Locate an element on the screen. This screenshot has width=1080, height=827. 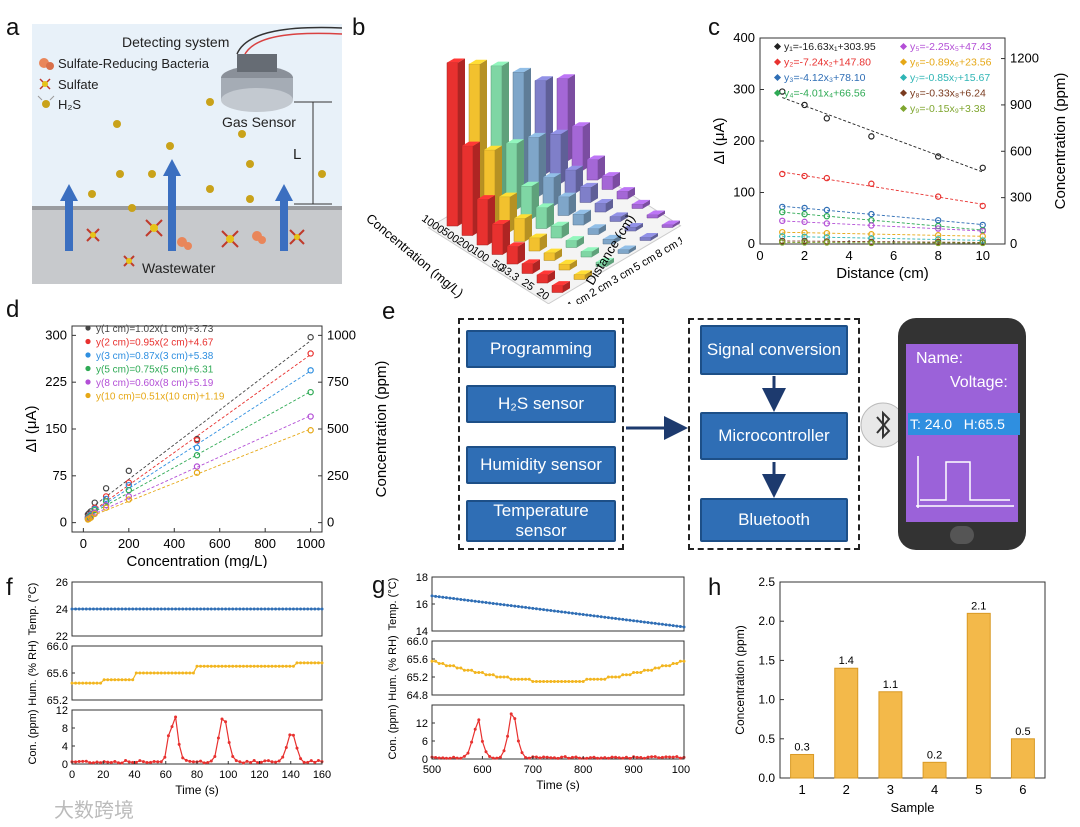
y-tick-label: 0 is located at coordinates (751, 243).